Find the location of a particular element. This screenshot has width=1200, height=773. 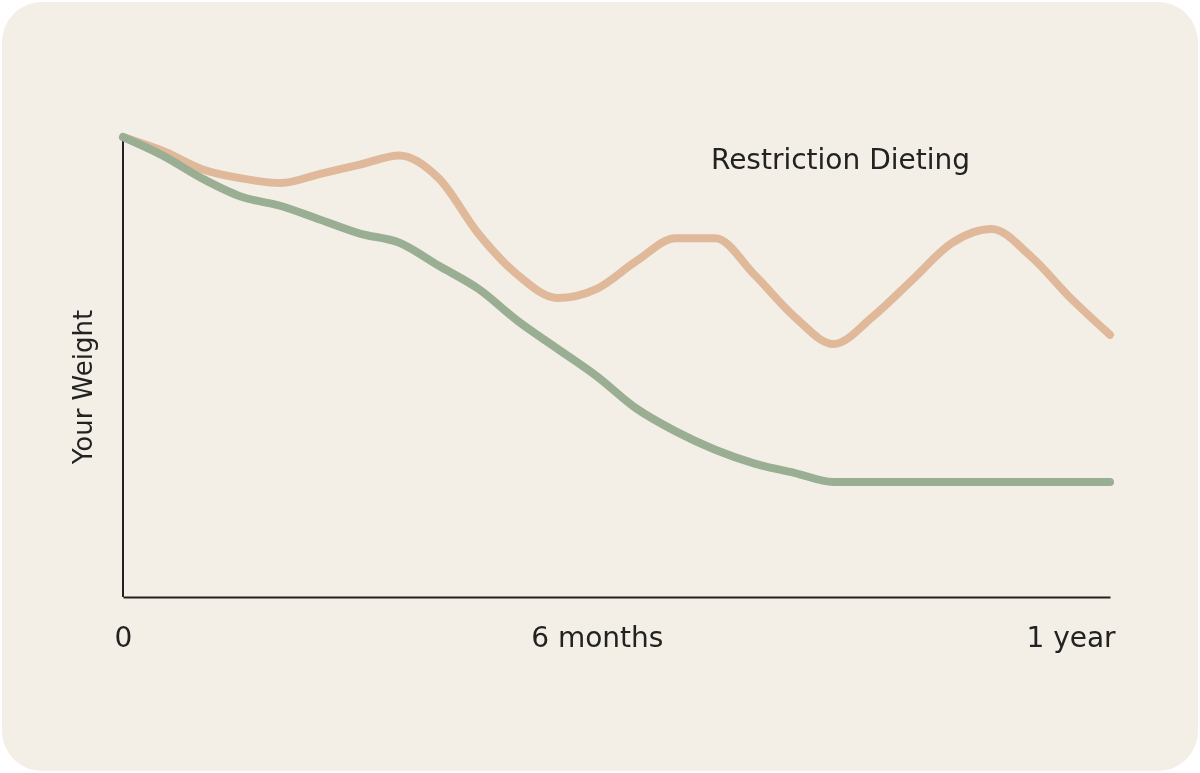

x-tick-label: 0 is located at coordinates (123, 637).